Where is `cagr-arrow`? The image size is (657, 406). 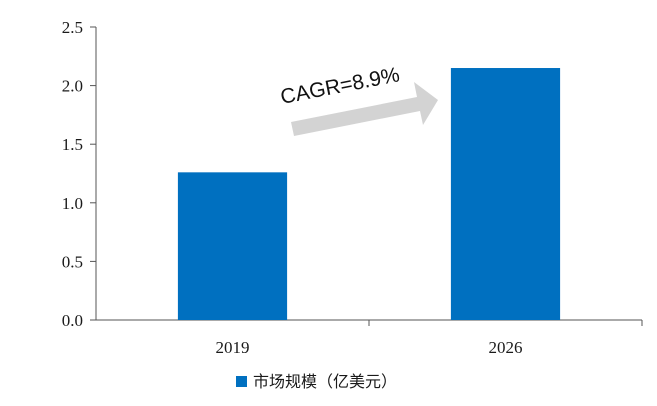
cagr-arrow is located at coordinates (364, 109).